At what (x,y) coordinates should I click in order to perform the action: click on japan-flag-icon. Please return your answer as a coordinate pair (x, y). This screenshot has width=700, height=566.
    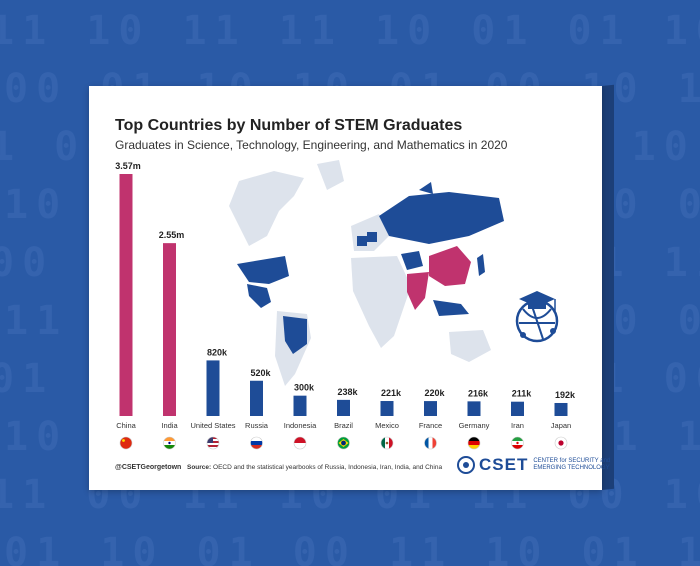
    Looking at the image, I should click on (561, 443).